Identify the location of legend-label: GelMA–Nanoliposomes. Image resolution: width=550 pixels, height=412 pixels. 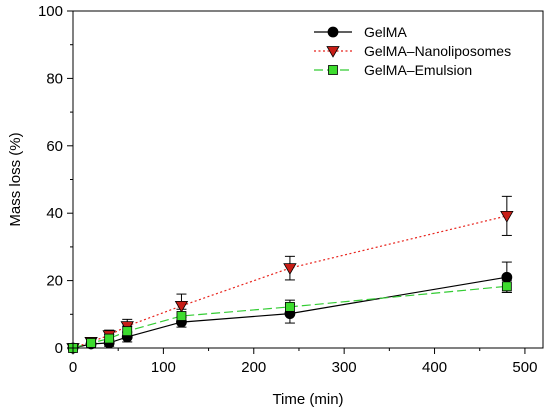
(437, 51).